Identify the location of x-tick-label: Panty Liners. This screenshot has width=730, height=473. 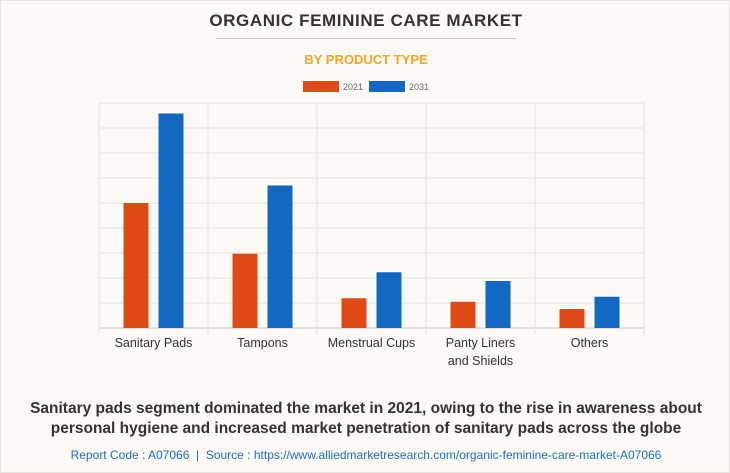
(480, 343).